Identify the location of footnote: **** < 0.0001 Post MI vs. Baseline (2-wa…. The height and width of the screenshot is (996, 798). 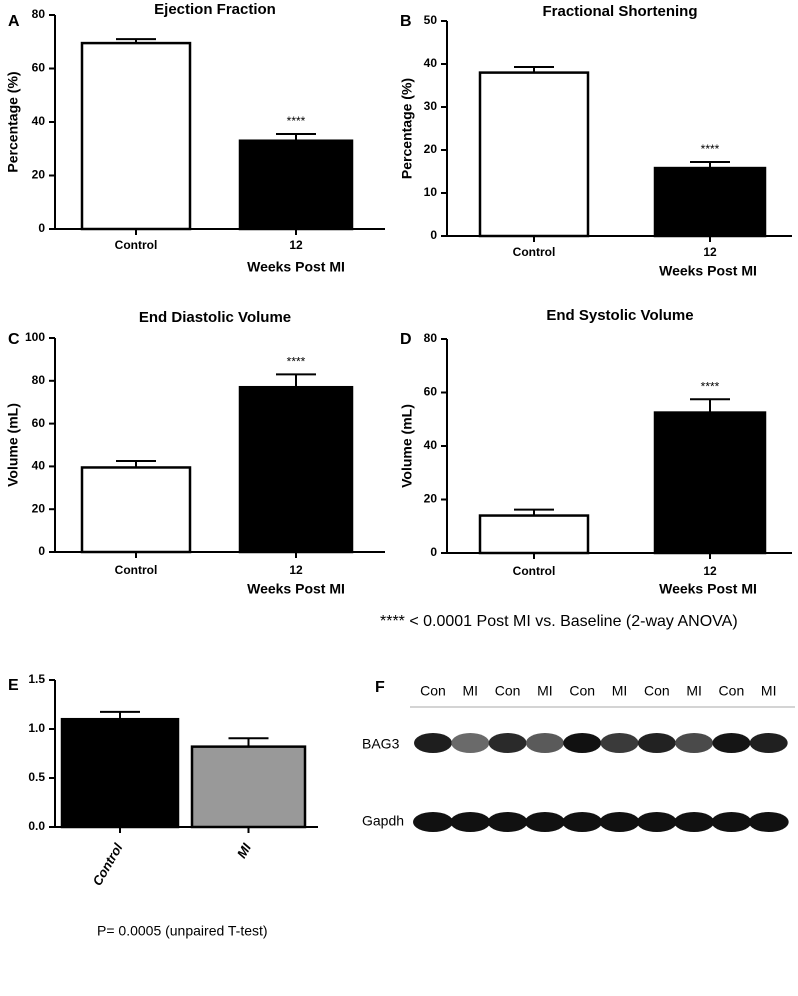
(559, 621).